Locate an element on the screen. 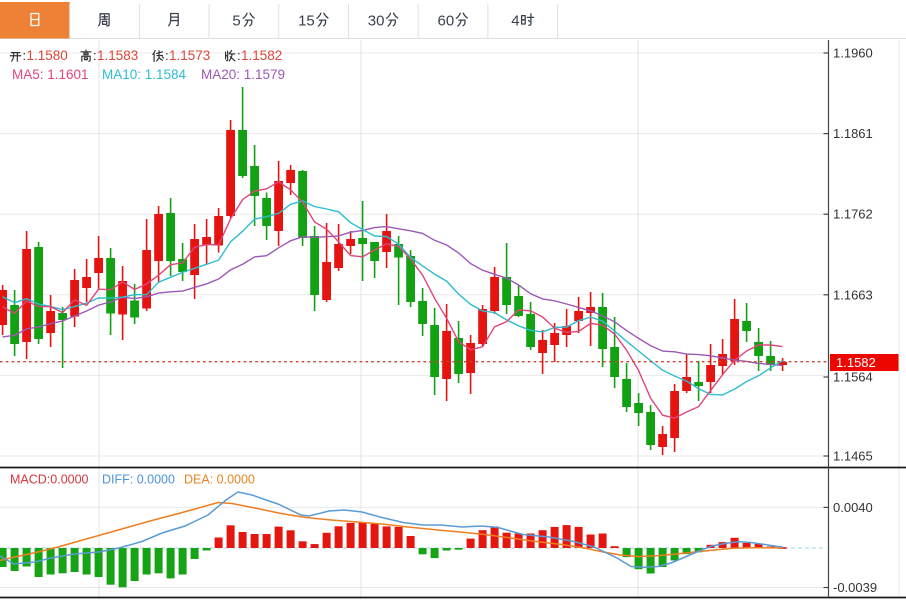 The image size is (906, 608). svg-text: DIFF: 0.0000 is located at coordinates (138, 480).